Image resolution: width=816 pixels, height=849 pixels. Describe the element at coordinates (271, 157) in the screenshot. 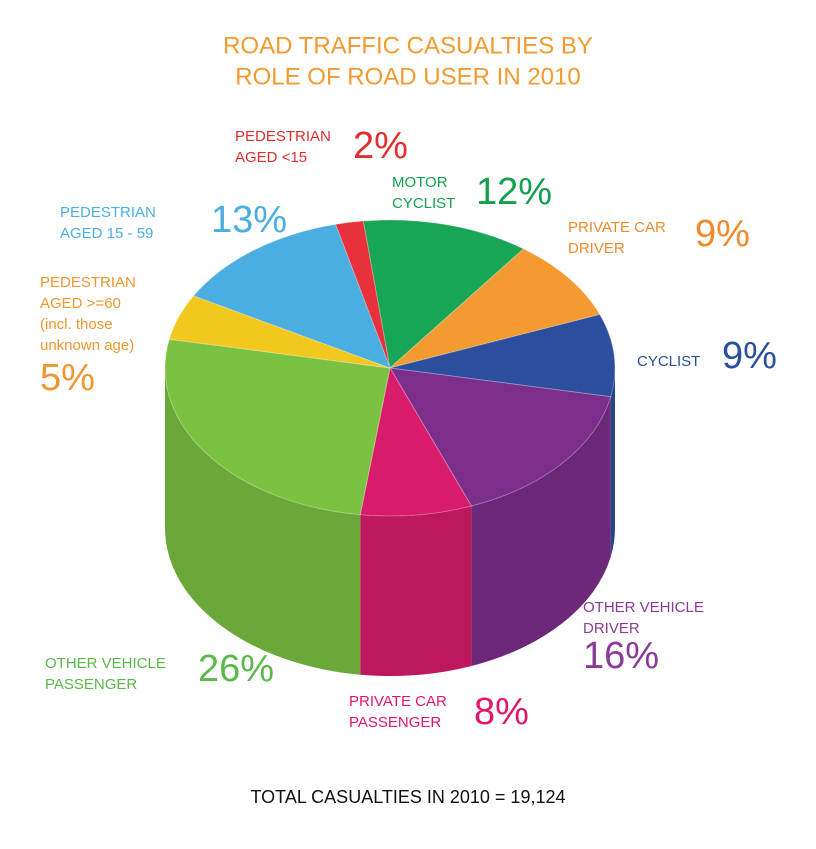

I see `slice-label: AGED <15` at that location.